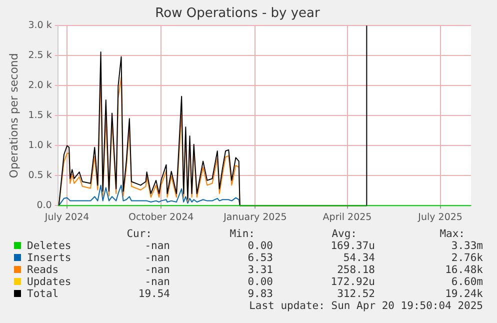  I want to click on text: 3.31, so click(259, 270).